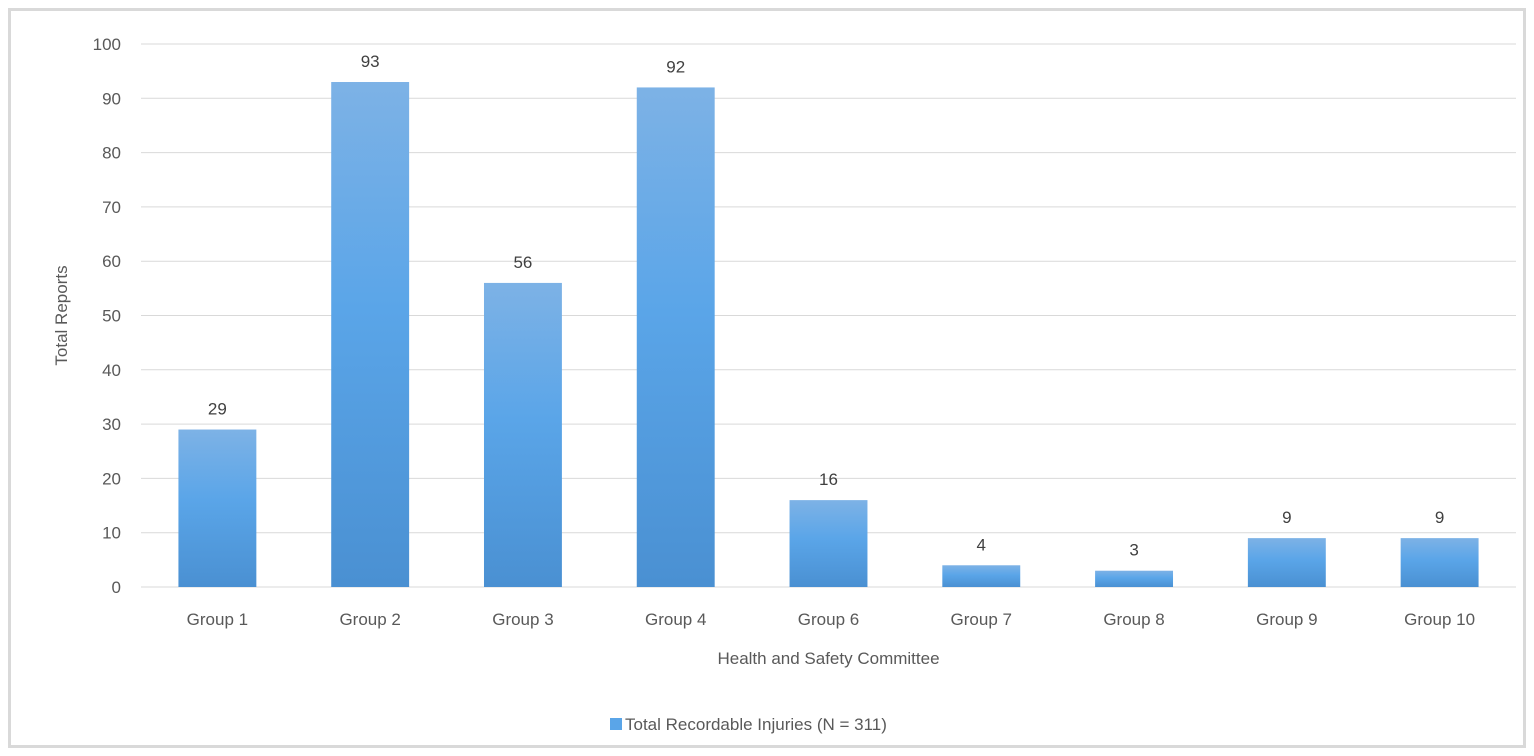 The width and height of the screenshot is (1534, 756). I want to click on x-tick-label: Group 7, so click(981, 619).